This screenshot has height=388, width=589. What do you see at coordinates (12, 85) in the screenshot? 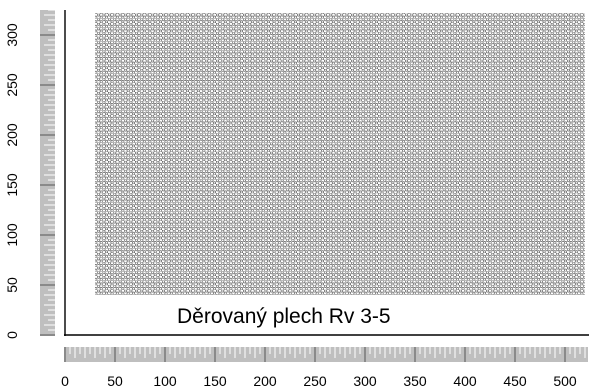
I see `y-tick-label: 250` at bounding box center [12, 85].